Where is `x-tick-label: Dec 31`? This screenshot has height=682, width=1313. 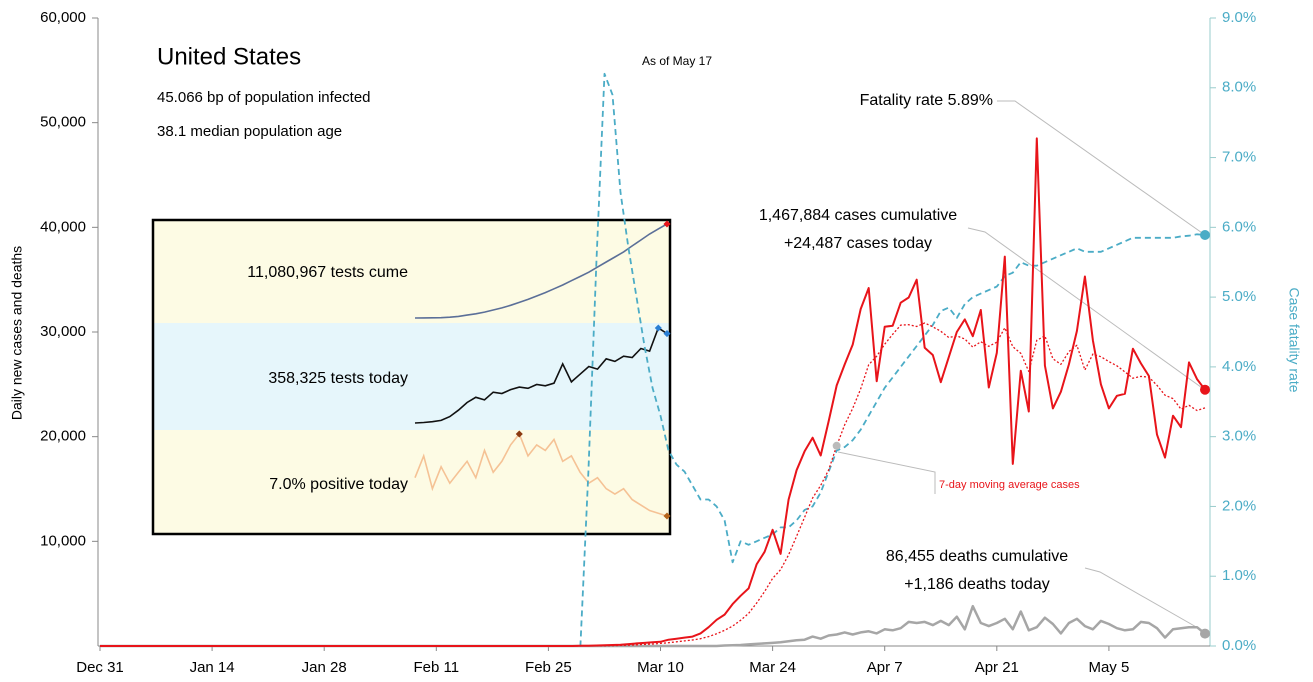
x-tick-label: Dec 31 is located at coordinates (100, 667).